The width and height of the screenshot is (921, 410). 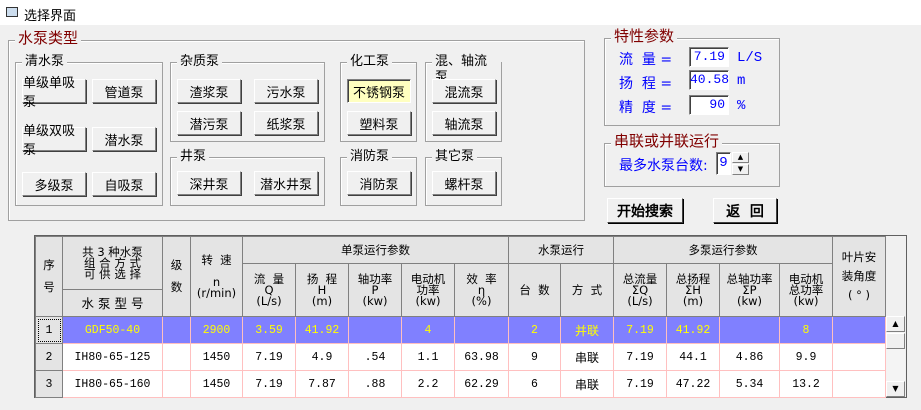 I want to click on cell-count: 9, so click(x=534, y=357).